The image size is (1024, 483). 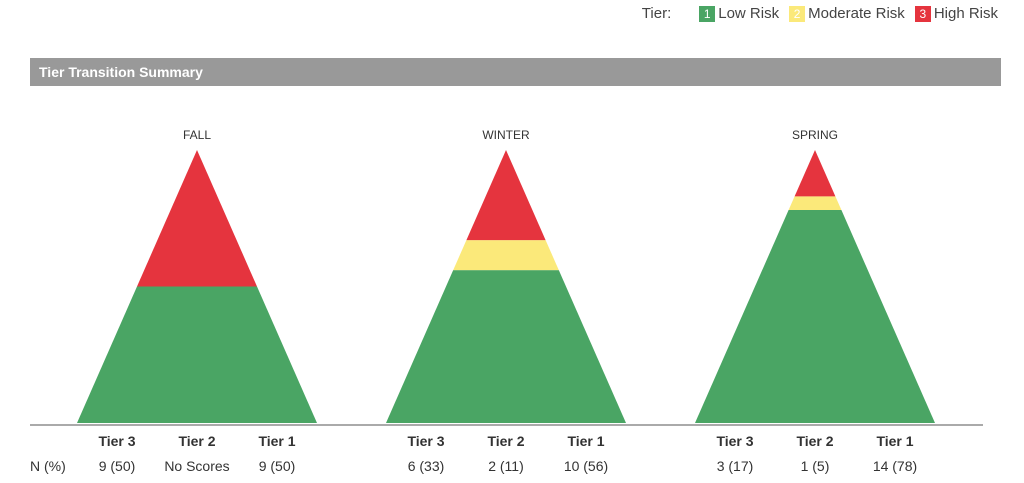 What do you see at coordinates (197, 218) in the screenshot?
I see `fall-tier3-segment` at bounding box center [197, 218].